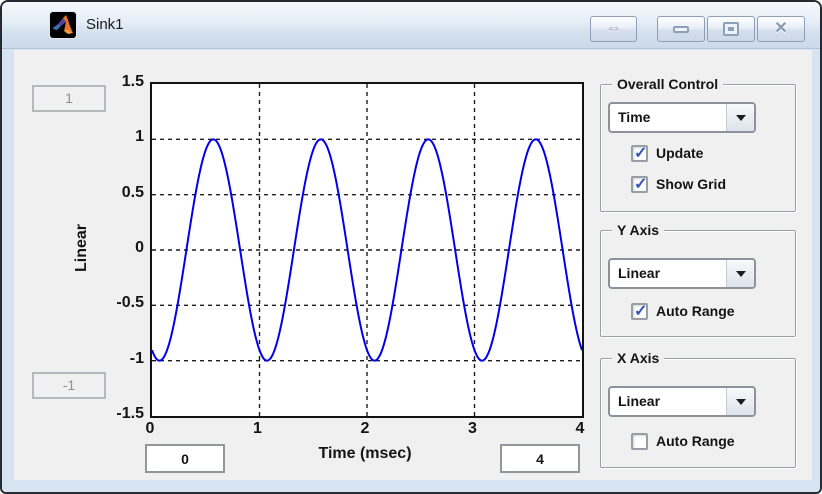 Image resolution: width=822 pixels, height=494 pixels. What do you see at coordinates (639, 153) in the screenshot?
I see `update-checkbox` at bounding box center [639, 153].